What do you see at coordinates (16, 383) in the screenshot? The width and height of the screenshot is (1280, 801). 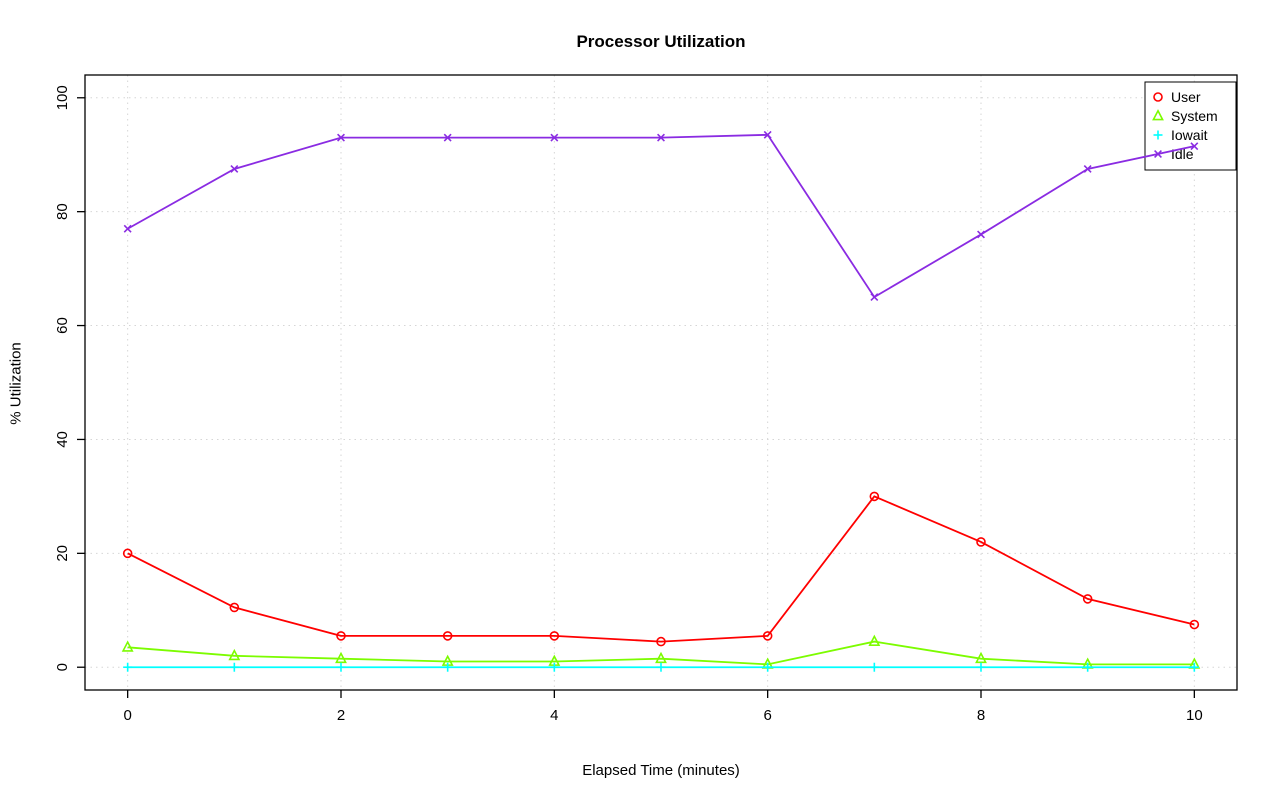 I see `y-axis-label: % Utilization` at bounding box center [16, 383].